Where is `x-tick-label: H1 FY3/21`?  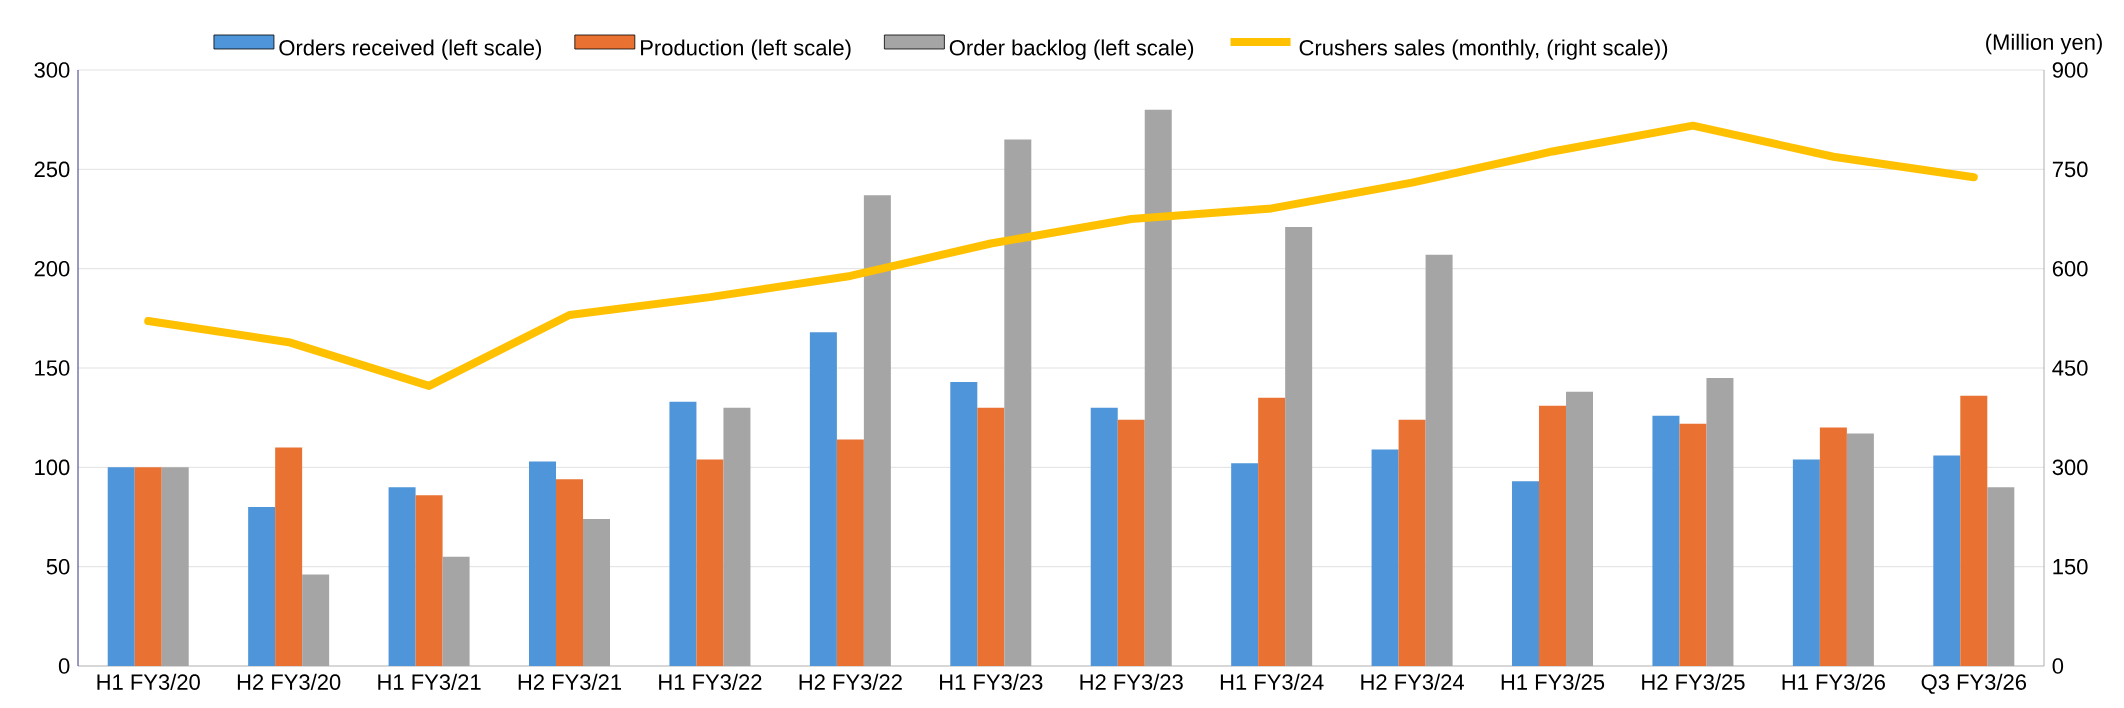
x-tick-label: H1 FY3/21 is located at coordinates (429, 681).